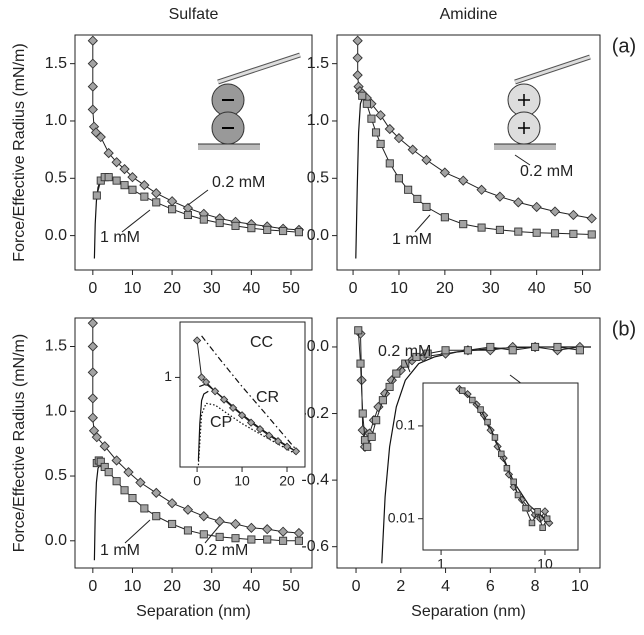  What do you see at coordinates (136, 221) in the screenshot?
I see `leader-line` at bounding box center [136, 221].